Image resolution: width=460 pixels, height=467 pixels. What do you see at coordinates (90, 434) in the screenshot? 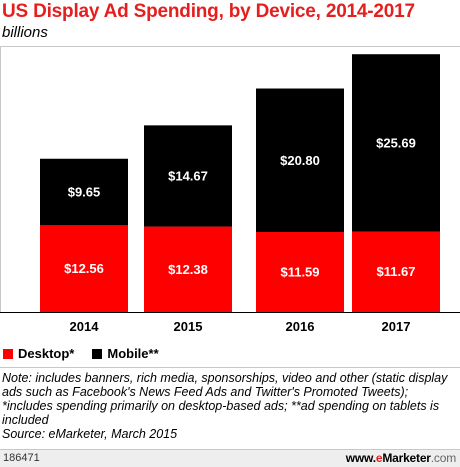
I see `note-source: Source: eMarketer, March 2015` at bounding box center [90, 434].